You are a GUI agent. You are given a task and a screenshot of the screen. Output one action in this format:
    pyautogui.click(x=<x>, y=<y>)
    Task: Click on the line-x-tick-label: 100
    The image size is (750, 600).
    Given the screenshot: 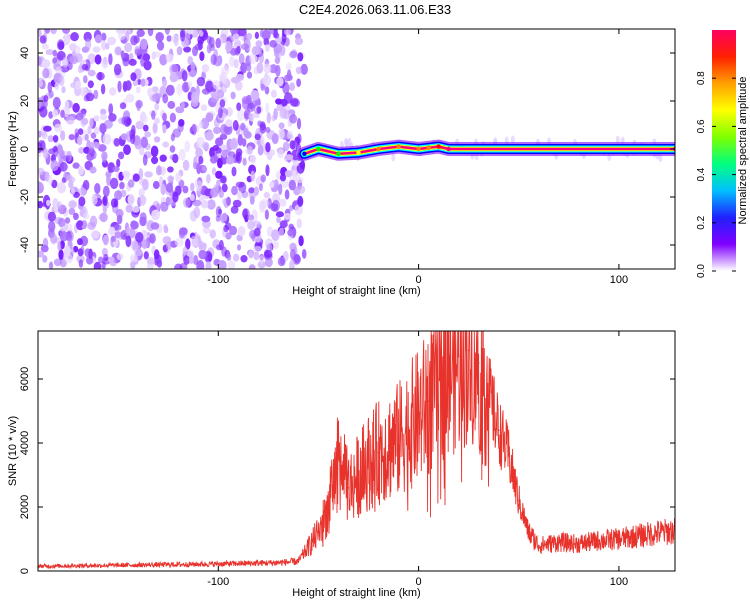 What is the action you would take?
    pyautogui.click(x=619, y=582)
    